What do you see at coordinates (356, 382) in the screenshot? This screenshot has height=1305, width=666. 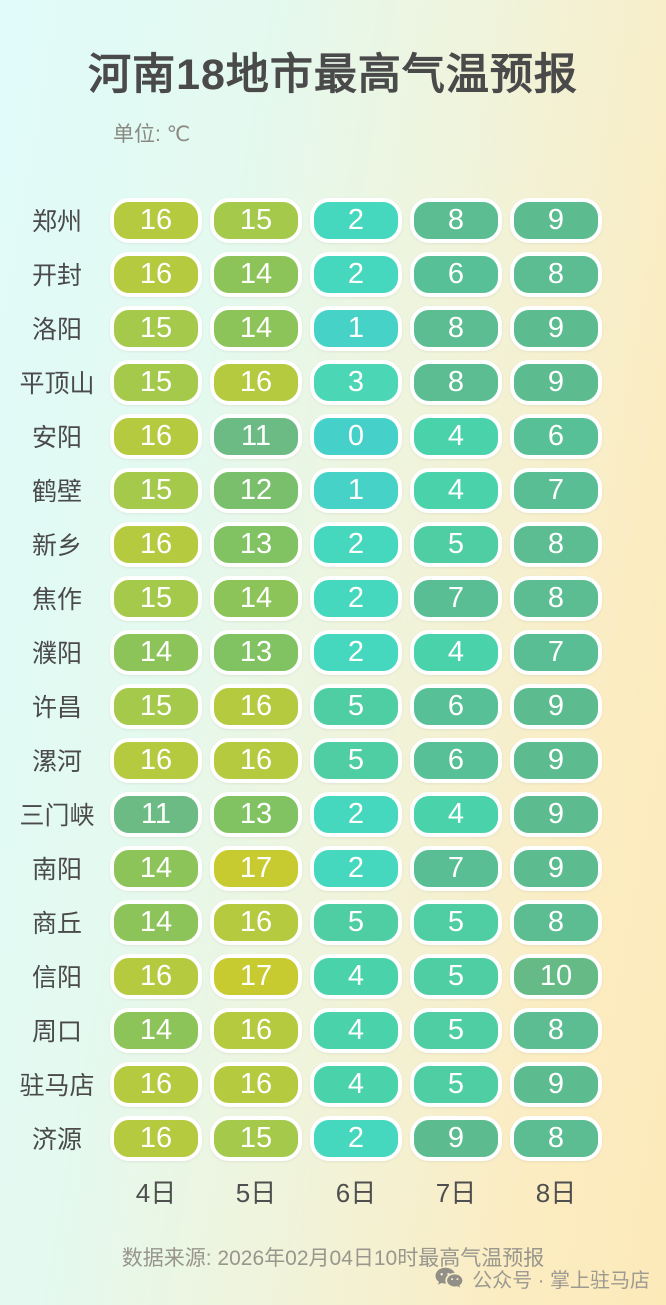 I see `temp-cell: 3` at bounding box center [356, 382].